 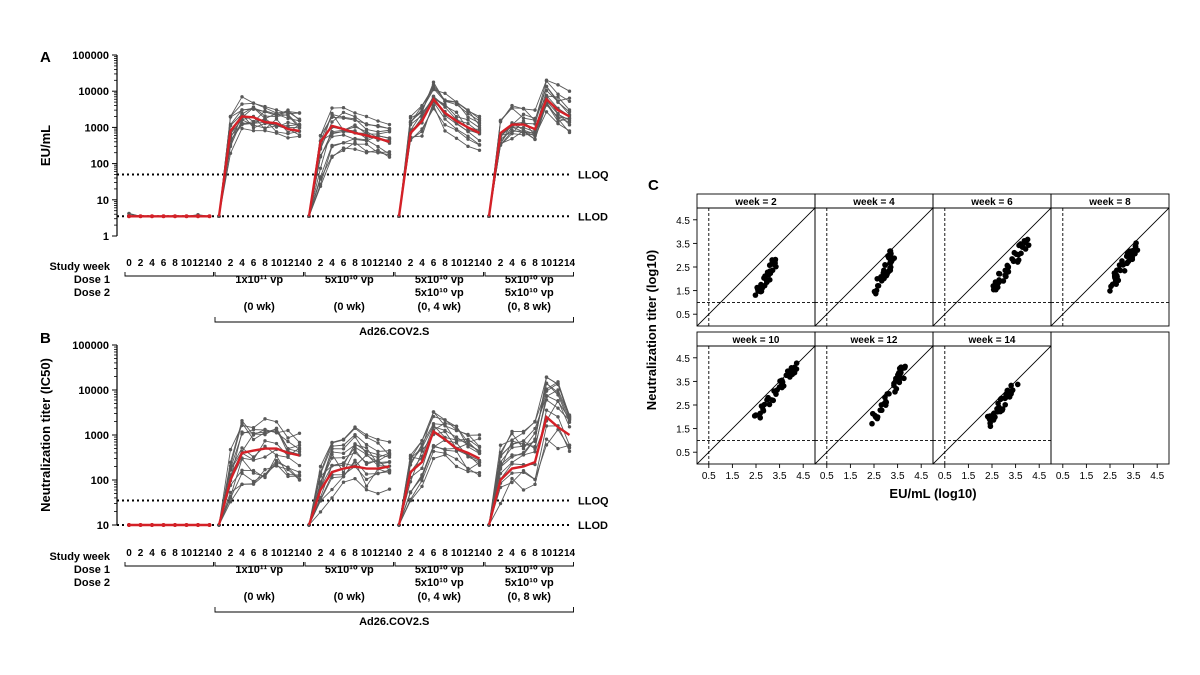 I want to click on week-tick-label: 10, so click(x=547, y=263).